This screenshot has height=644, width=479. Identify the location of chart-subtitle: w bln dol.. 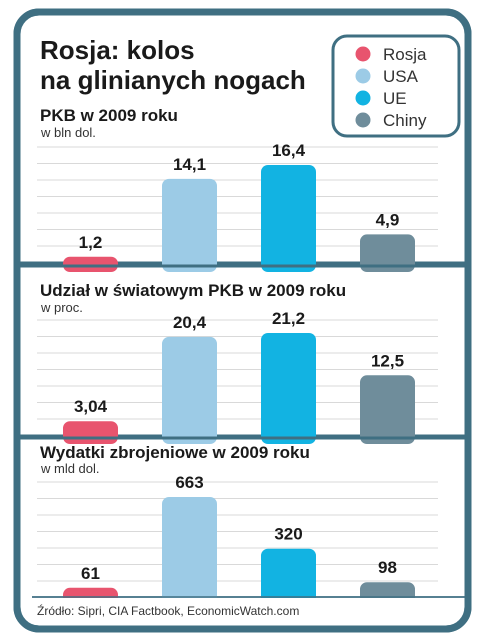
(68, 132).